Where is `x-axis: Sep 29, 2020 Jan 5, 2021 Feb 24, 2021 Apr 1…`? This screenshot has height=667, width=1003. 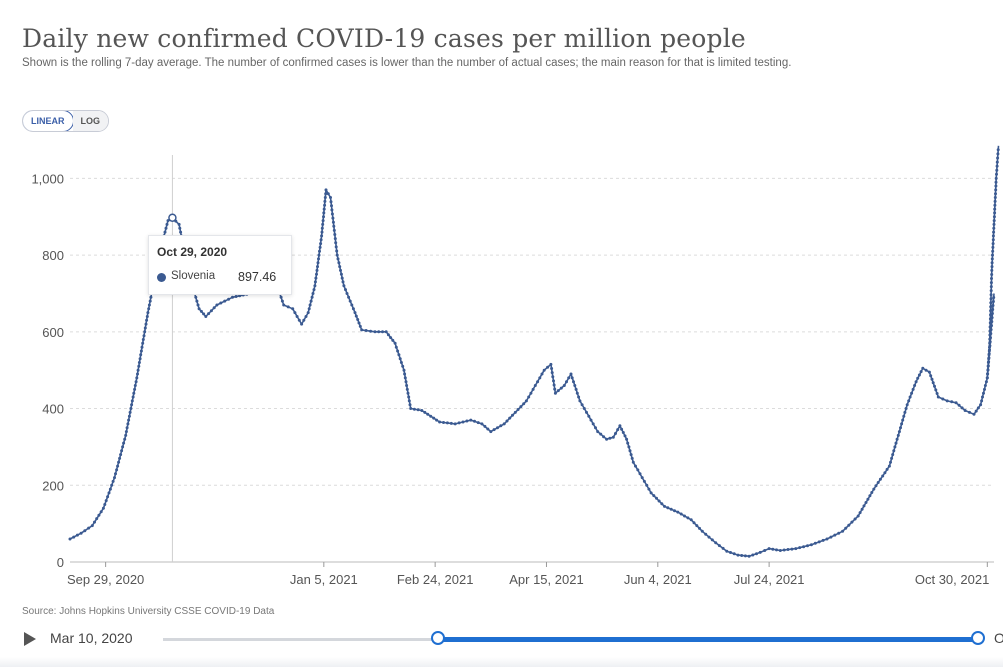
x-axis: Sep 29, 2020 Jan 5, 2021 Feb 24, 2021 Apr 1… is located at coordinates (528, 574).